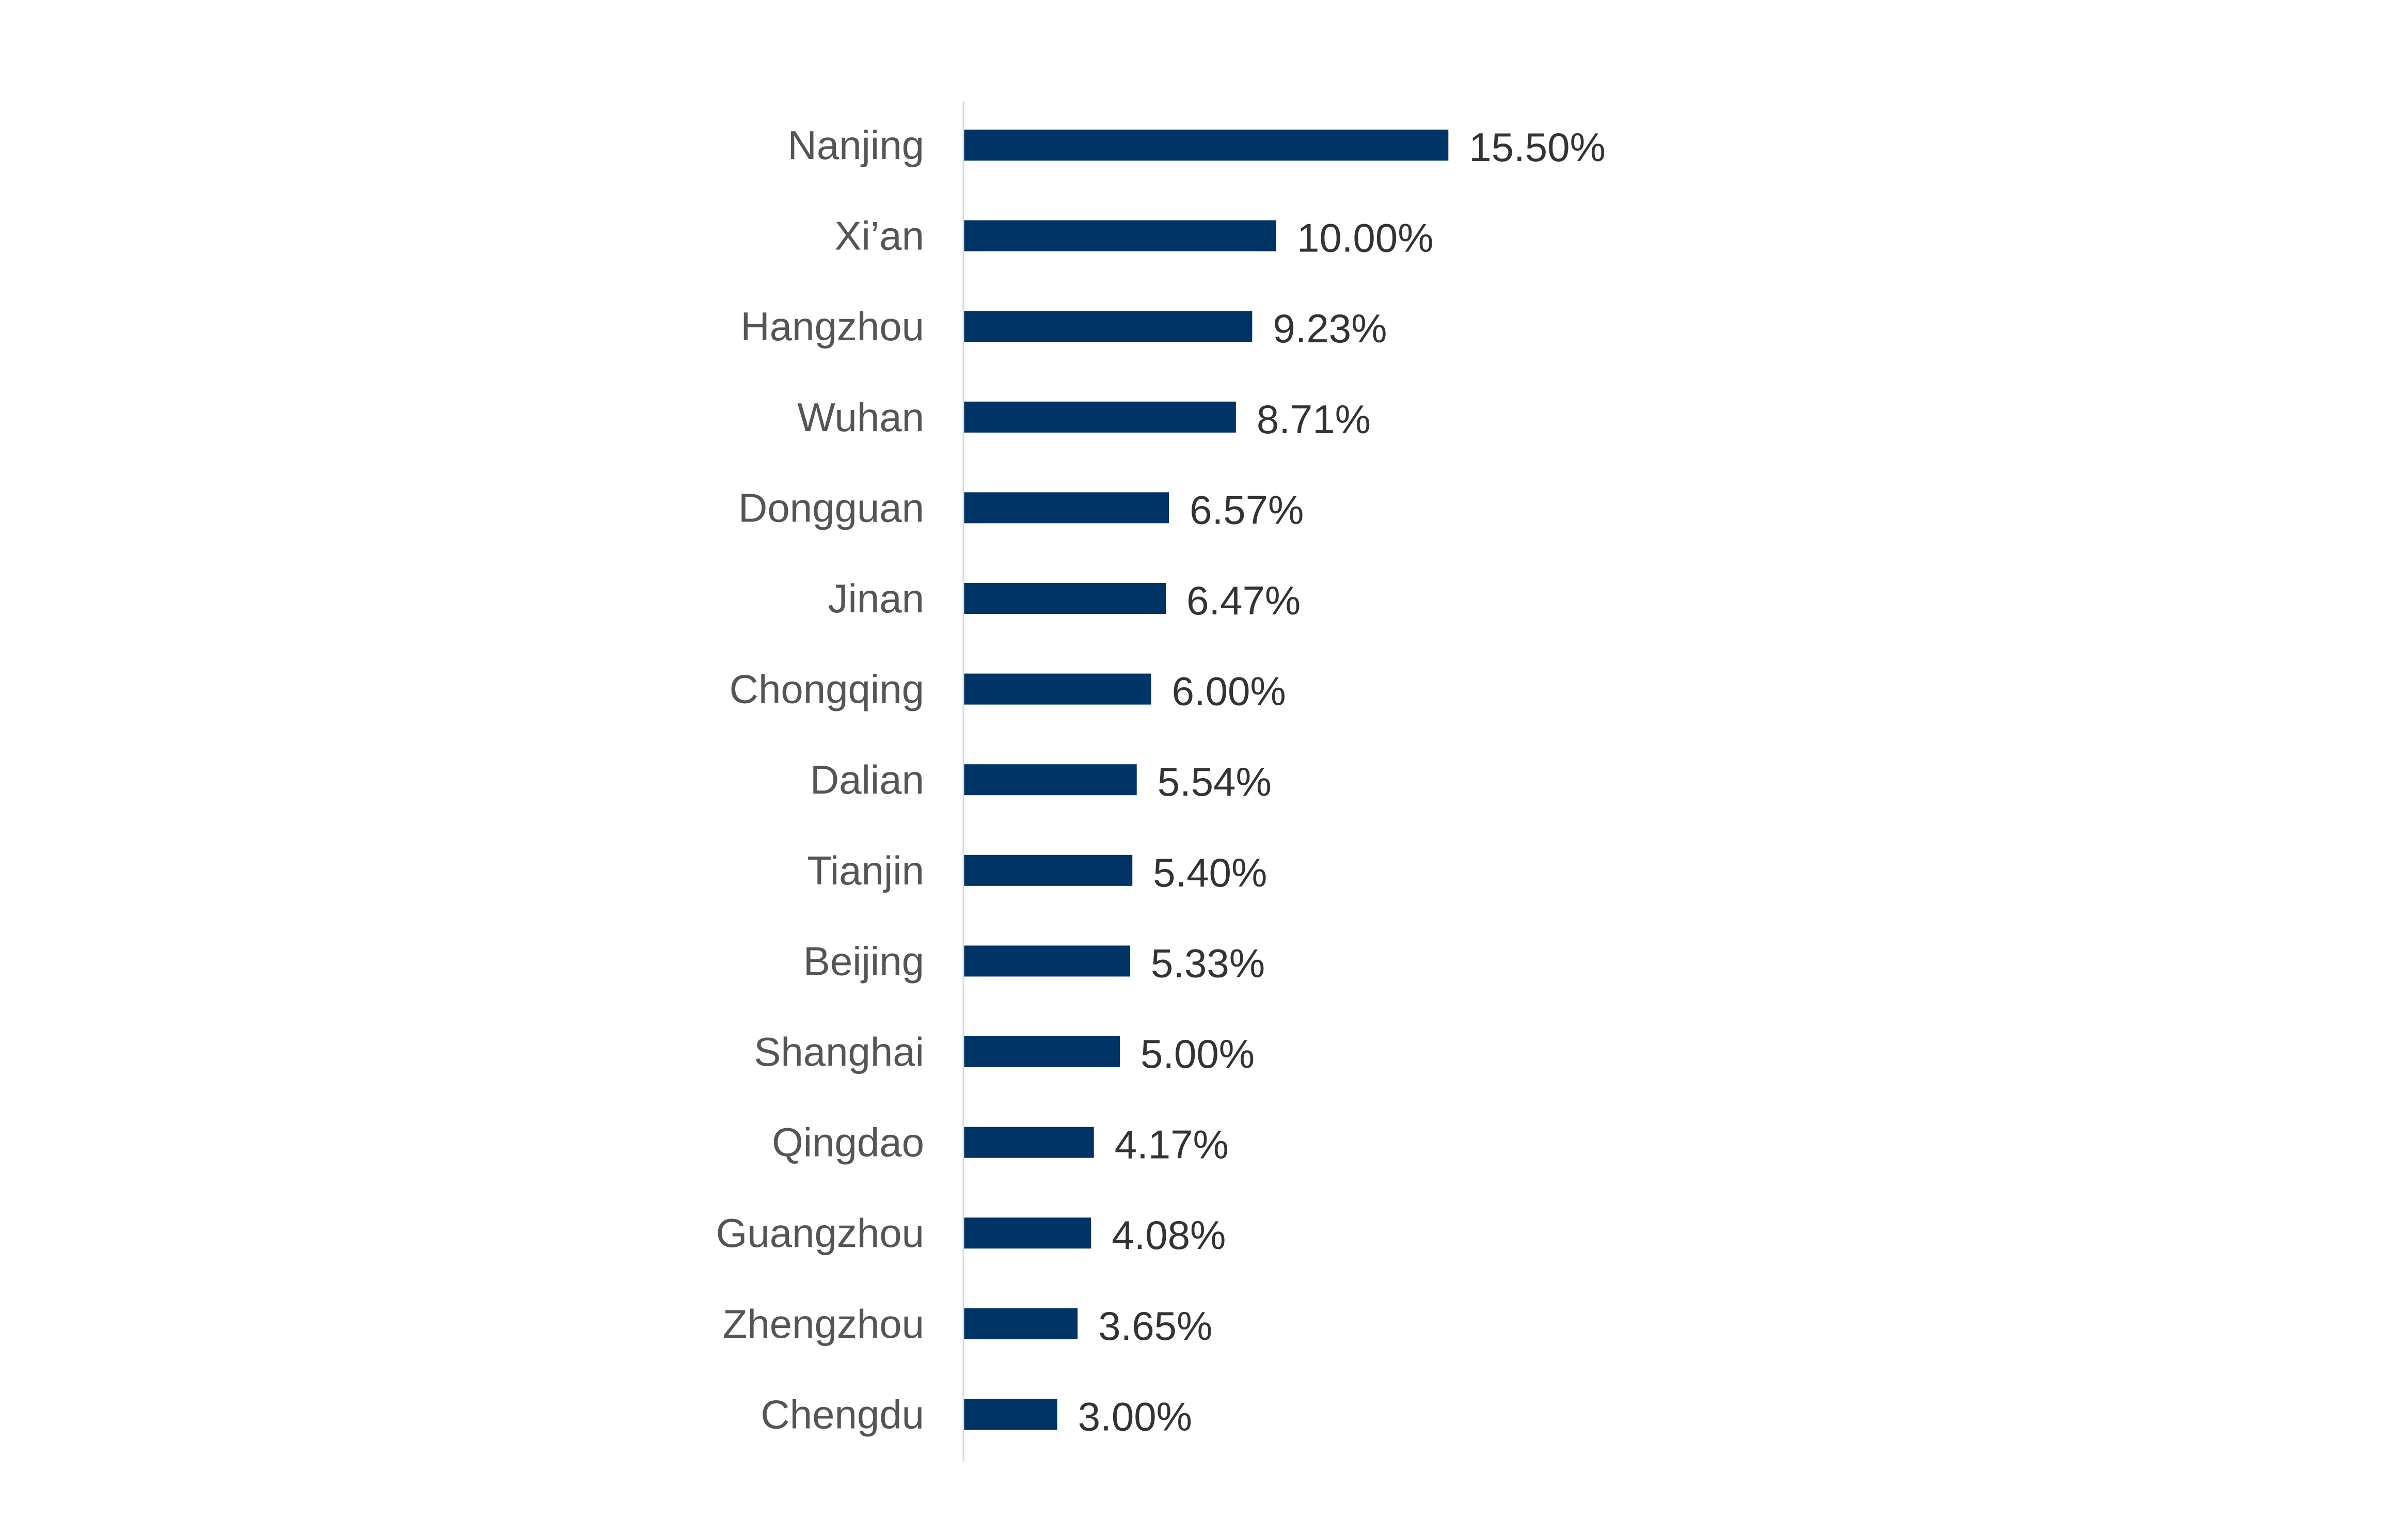 The height and width of the screenshot is (1535, 2408). What do you see at coordinates (848, 1142) in the screenshot?
I see `category-label: Qingdao` at bounding box center [848, 1142].